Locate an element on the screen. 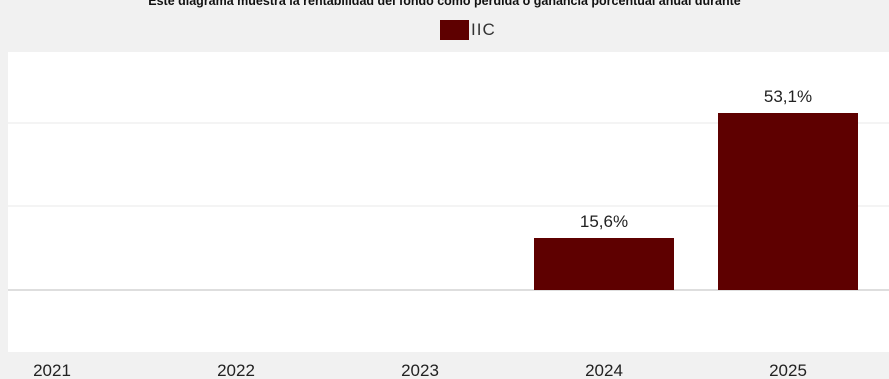 The height and width of the screenshot is (379, 889). x-tick-label: 2024 is located at coordinates (604, 370).